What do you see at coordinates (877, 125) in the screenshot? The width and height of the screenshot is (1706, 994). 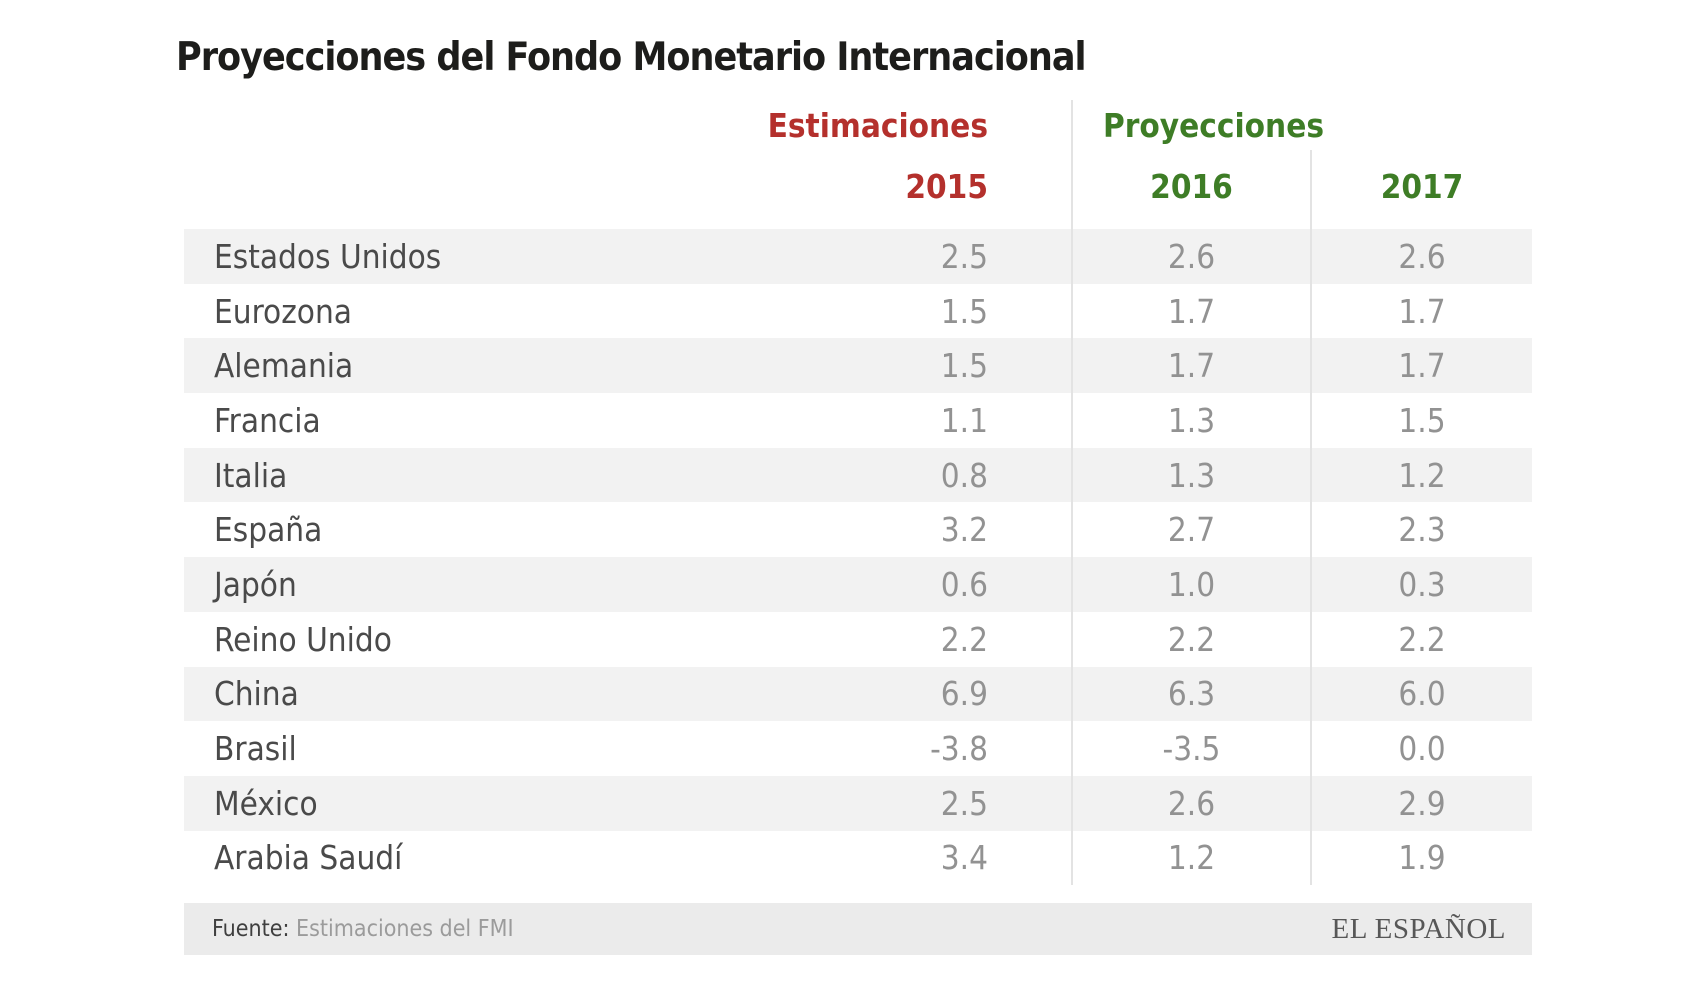 I see `group-header-estimaciones: Estimaciones` at bounding box center [877, 125].